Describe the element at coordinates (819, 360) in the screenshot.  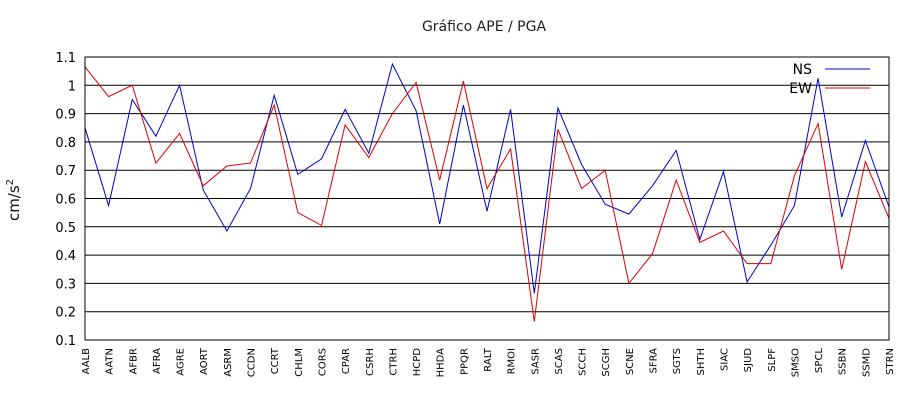
I see `x-tick-label: SPCL` at that location.